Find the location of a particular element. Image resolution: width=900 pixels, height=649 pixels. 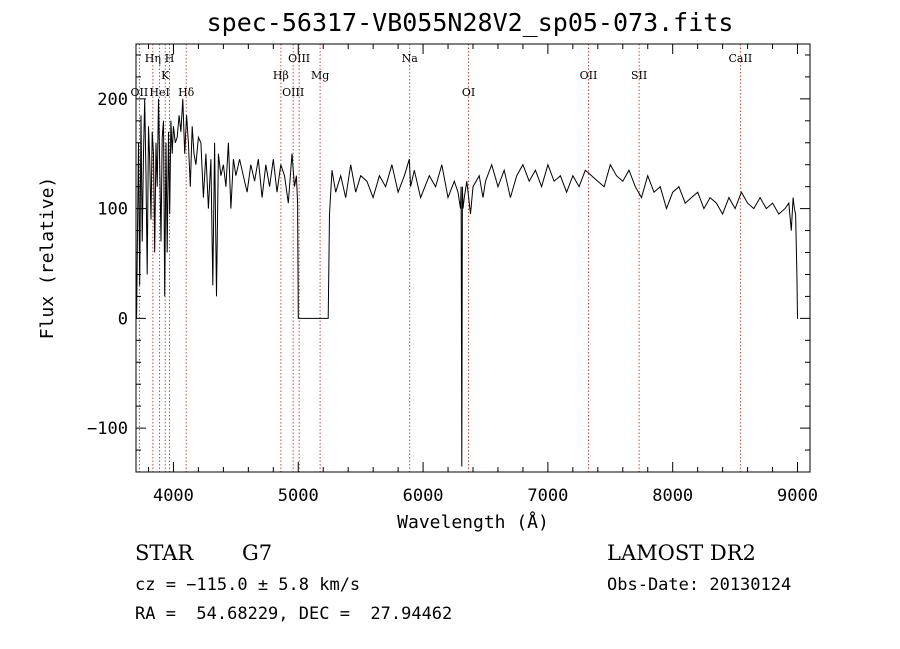

spectral-line-label: Hδ is located at coordinates (186, 92).